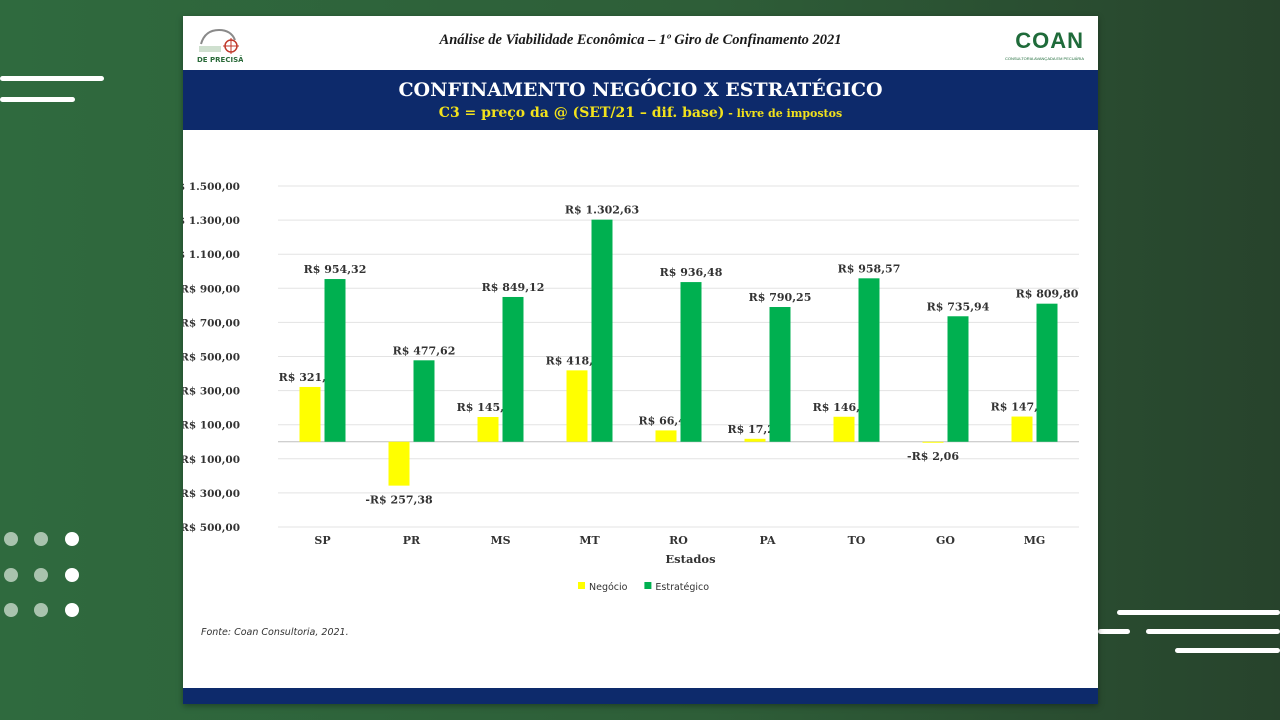 The width and height of the screenshot is (1280, 720). What do you see at coordinates (211, 528) in the screenshot?
I see `y-tick-label: -R$ 500,00` at bounding box center [211, 528].